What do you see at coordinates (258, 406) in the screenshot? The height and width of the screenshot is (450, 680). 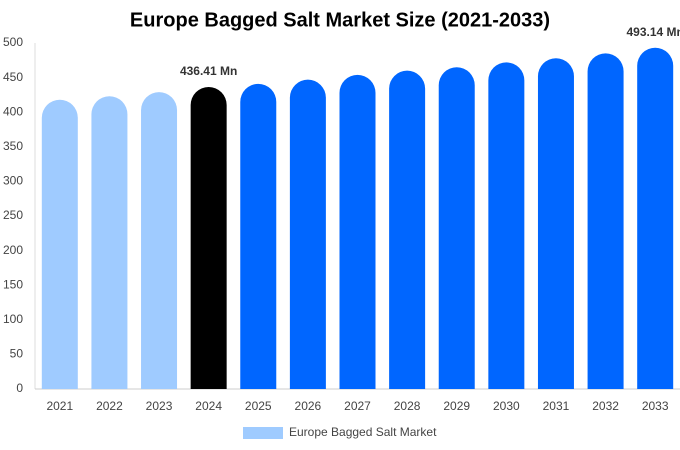 I see `x-tick-label: 2025` at bounding box center [258, 406].